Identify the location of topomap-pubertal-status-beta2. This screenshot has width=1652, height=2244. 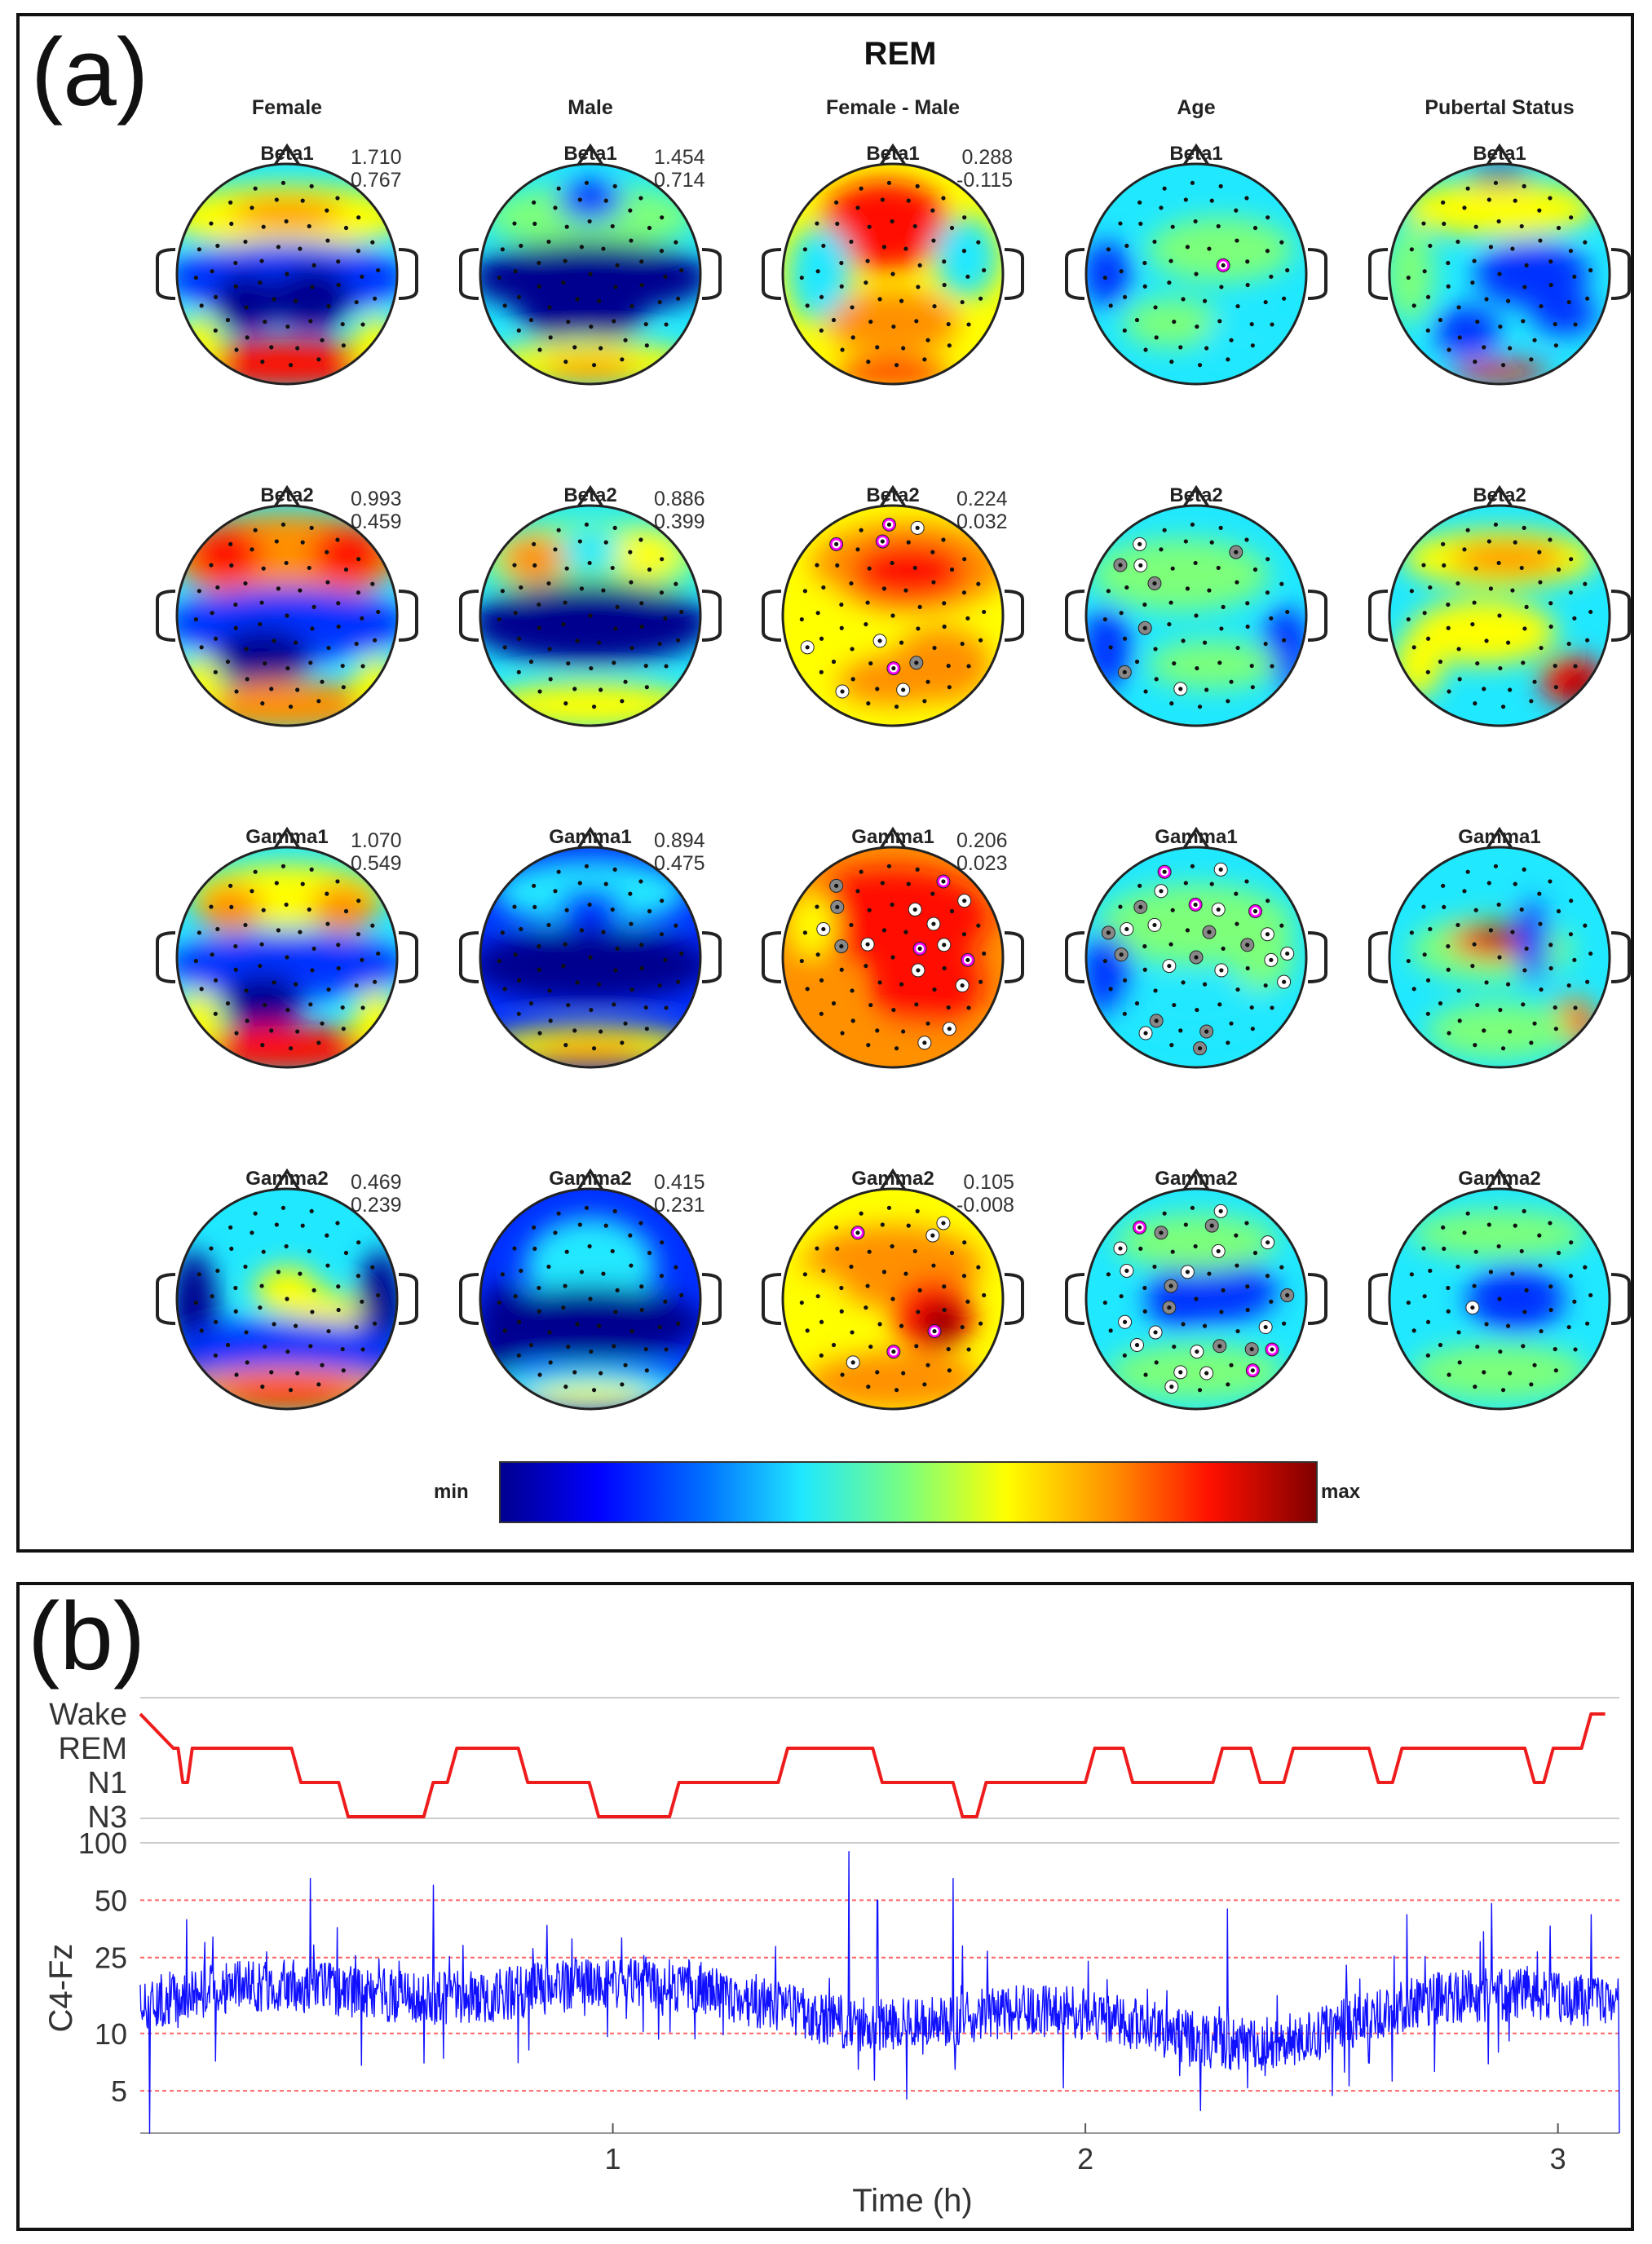
(1500, 605).